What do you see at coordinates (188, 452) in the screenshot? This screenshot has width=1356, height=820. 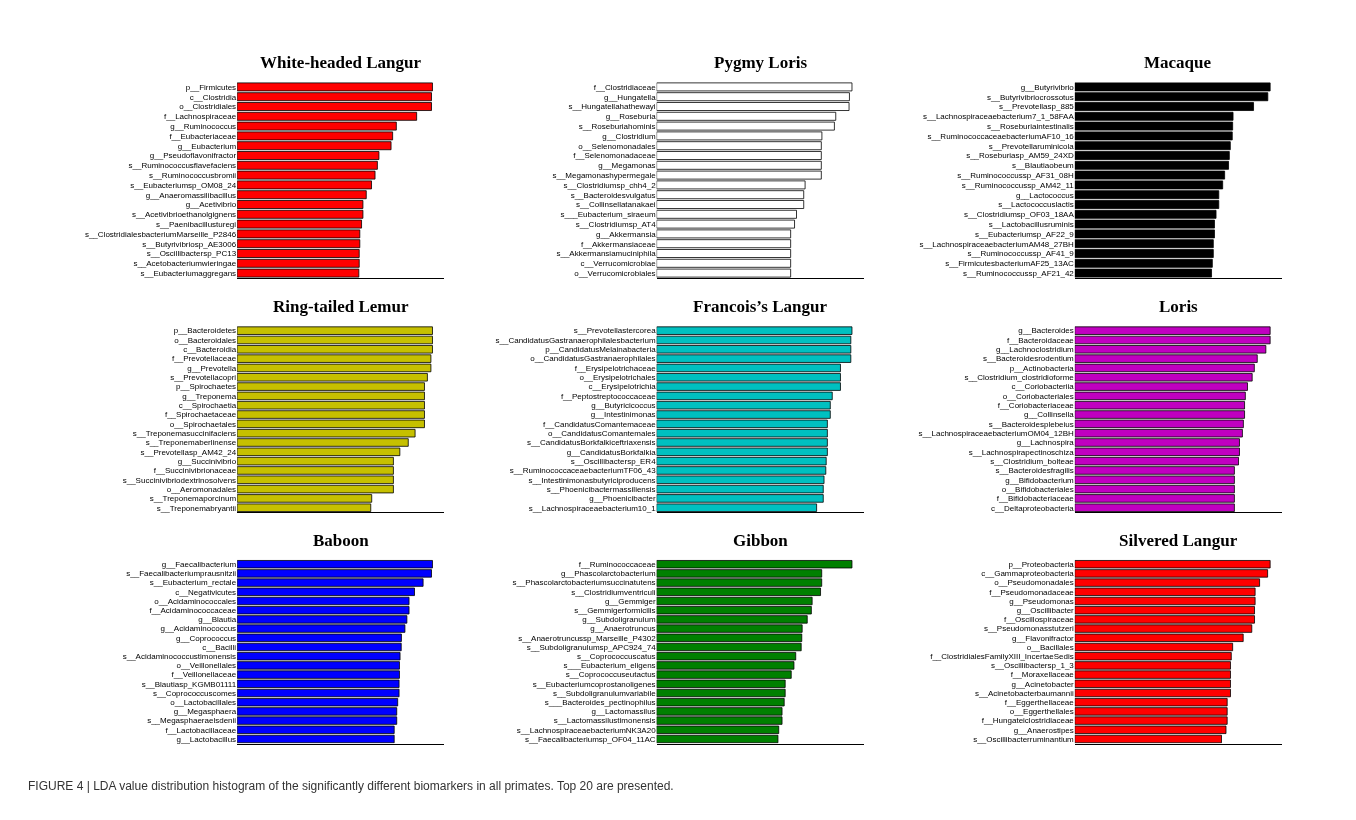 I see `y-tick-label: s__Prevotellasp_AM42_24` at bounding box center [188, 452].